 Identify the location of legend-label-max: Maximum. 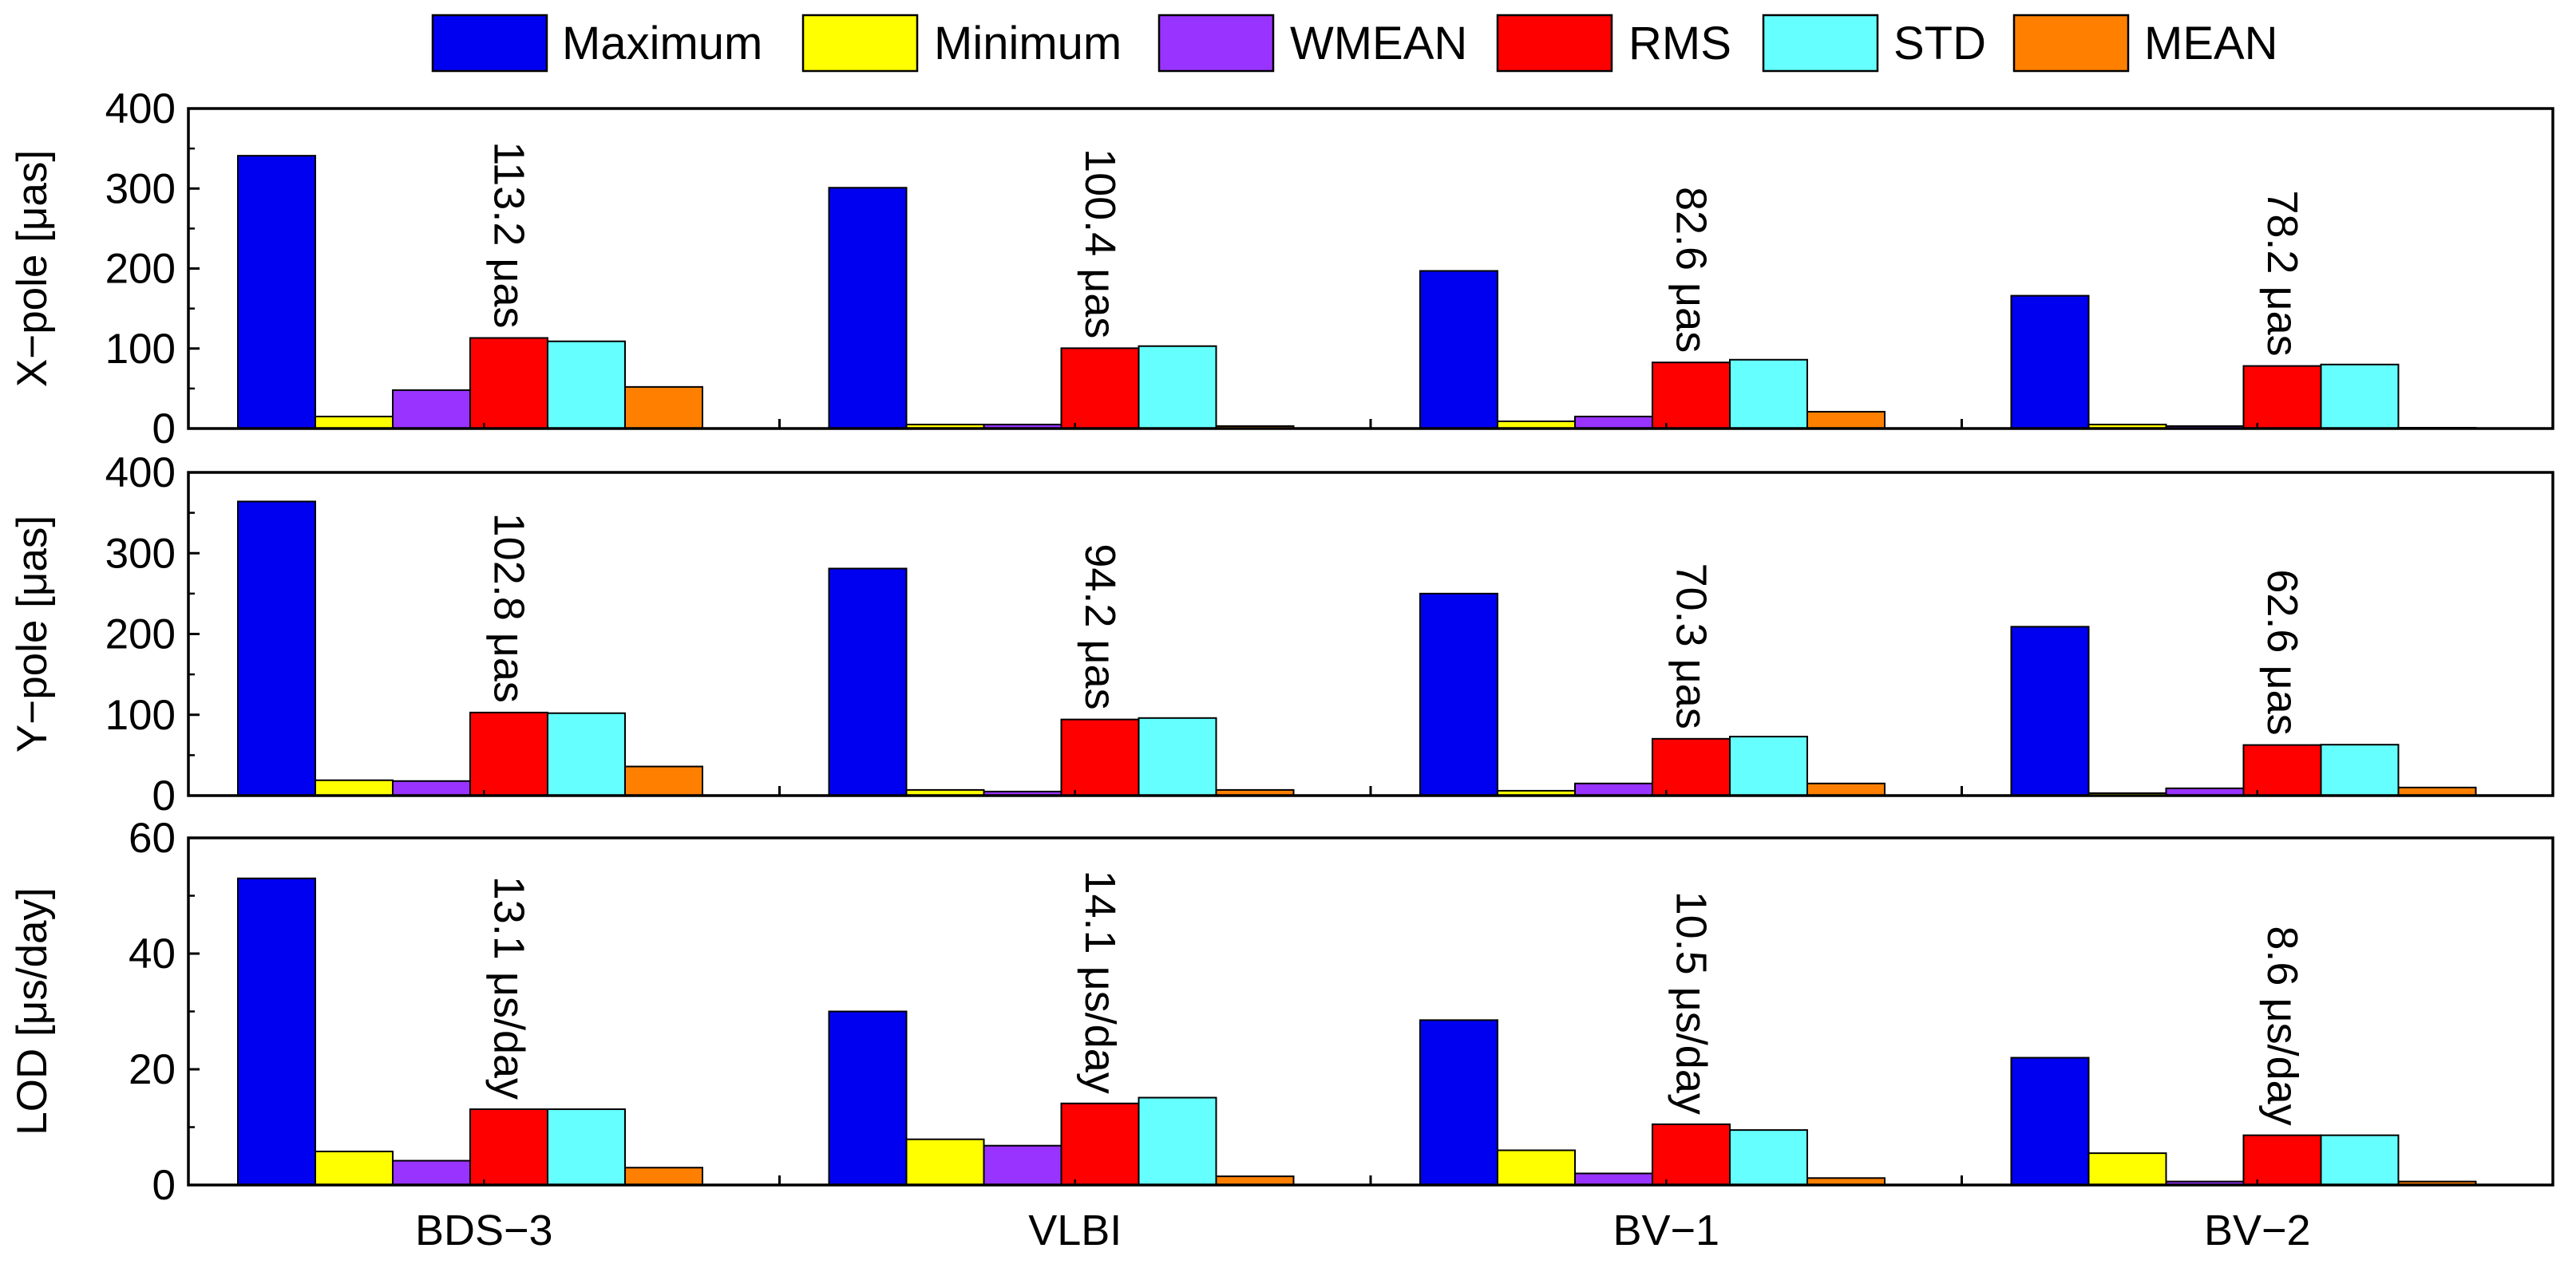
(662, 43).